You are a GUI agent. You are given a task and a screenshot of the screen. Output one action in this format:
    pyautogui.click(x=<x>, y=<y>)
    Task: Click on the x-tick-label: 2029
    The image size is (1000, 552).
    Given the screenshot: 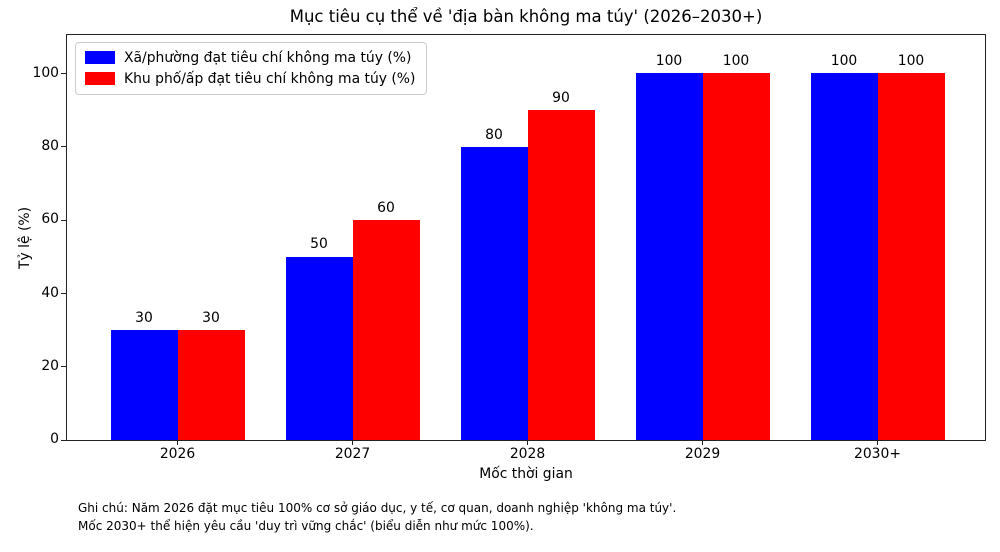 What is the action you would take?
    pyautogui.click(x=702, y=454)
    